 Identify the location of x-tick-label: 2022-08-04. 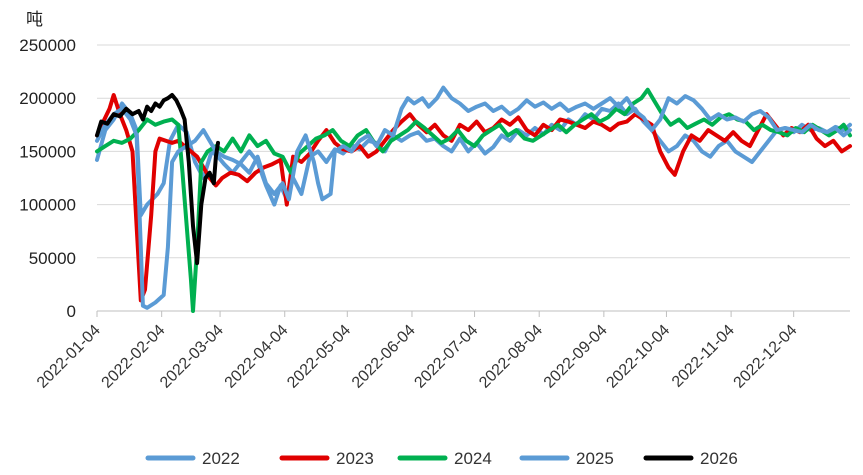
(511, 357).